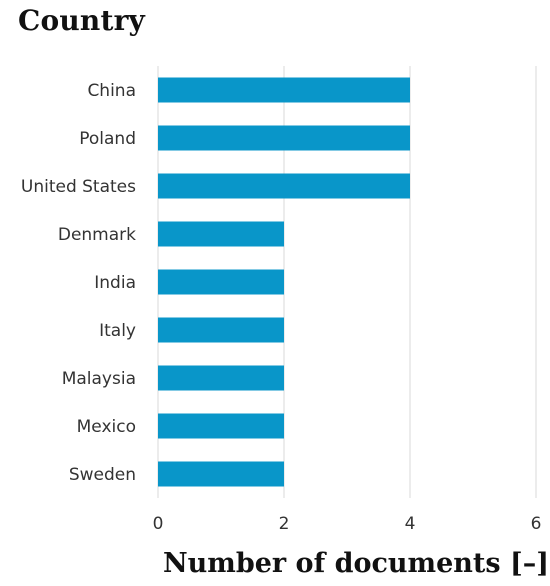 Image resolution: width=550 pixels, height=586 pixels. What do you see at coordinates (107, 139) in the screenshot?
I see `category-label: Poland` at bounding box center [107, 139].